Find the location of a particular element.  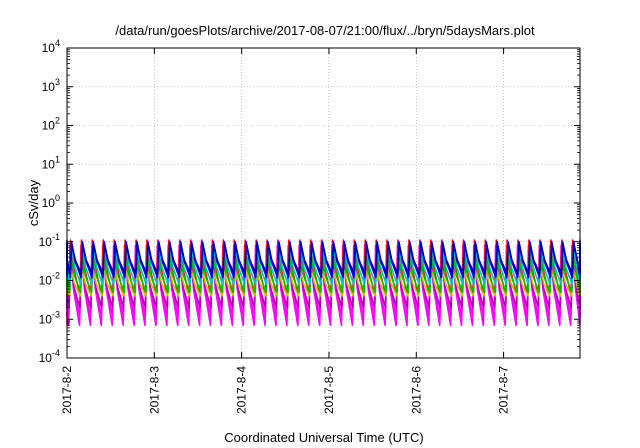

y-axis-label: cSv/day is located at coordinates (33, 202).